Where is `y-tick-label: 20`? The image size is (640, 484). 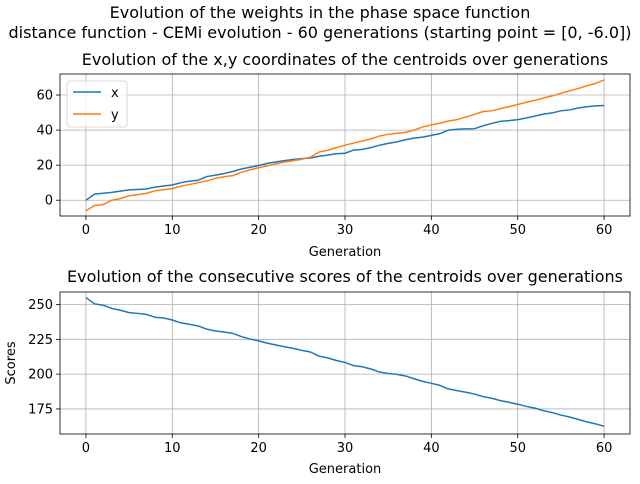
y-tick-label: 20 is located at coordinates (44, 166).